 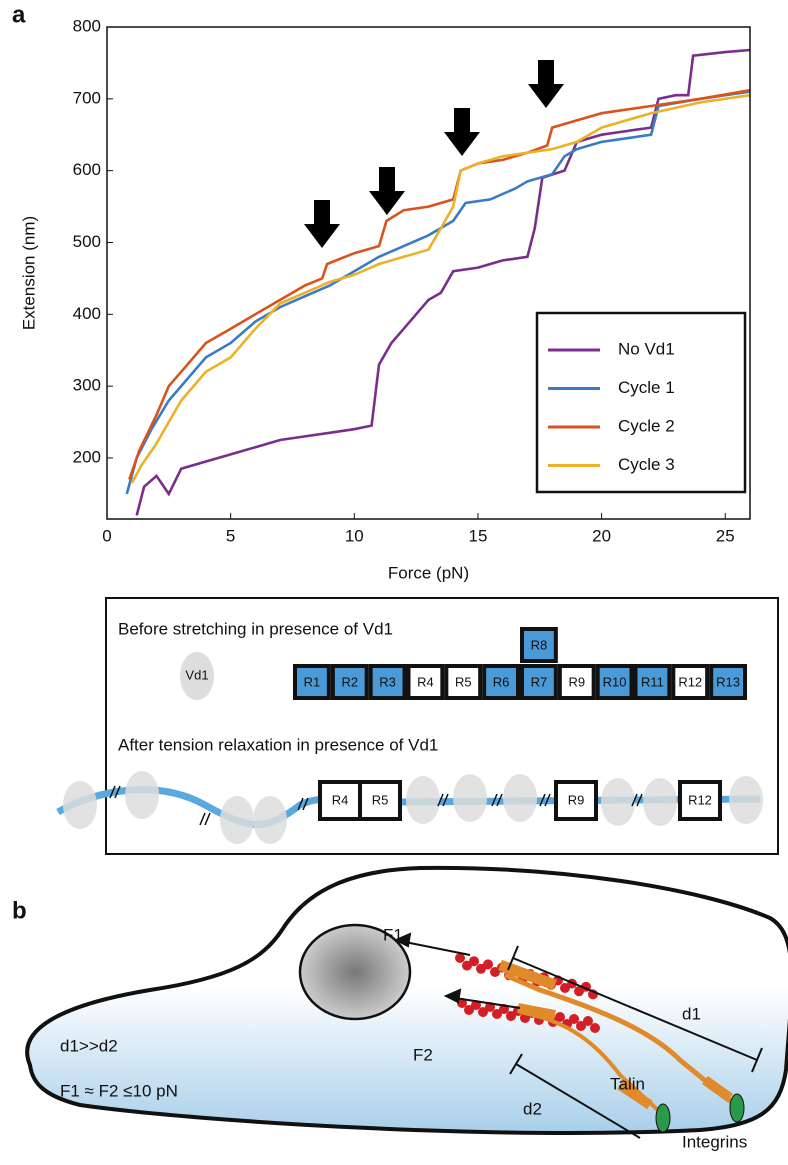 I want to click on domain-label: R11, so click(x=652, y=681).